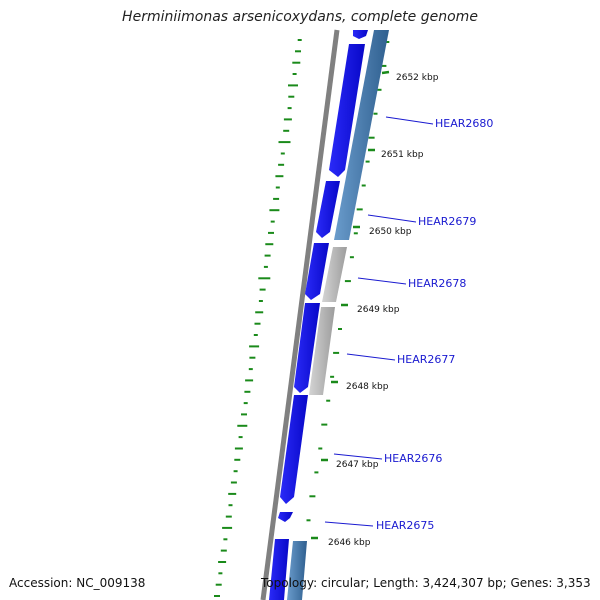 This screenshot has width=600, height=600. I want to click on gene-label-text: HEAR2680, so click(464, 123).